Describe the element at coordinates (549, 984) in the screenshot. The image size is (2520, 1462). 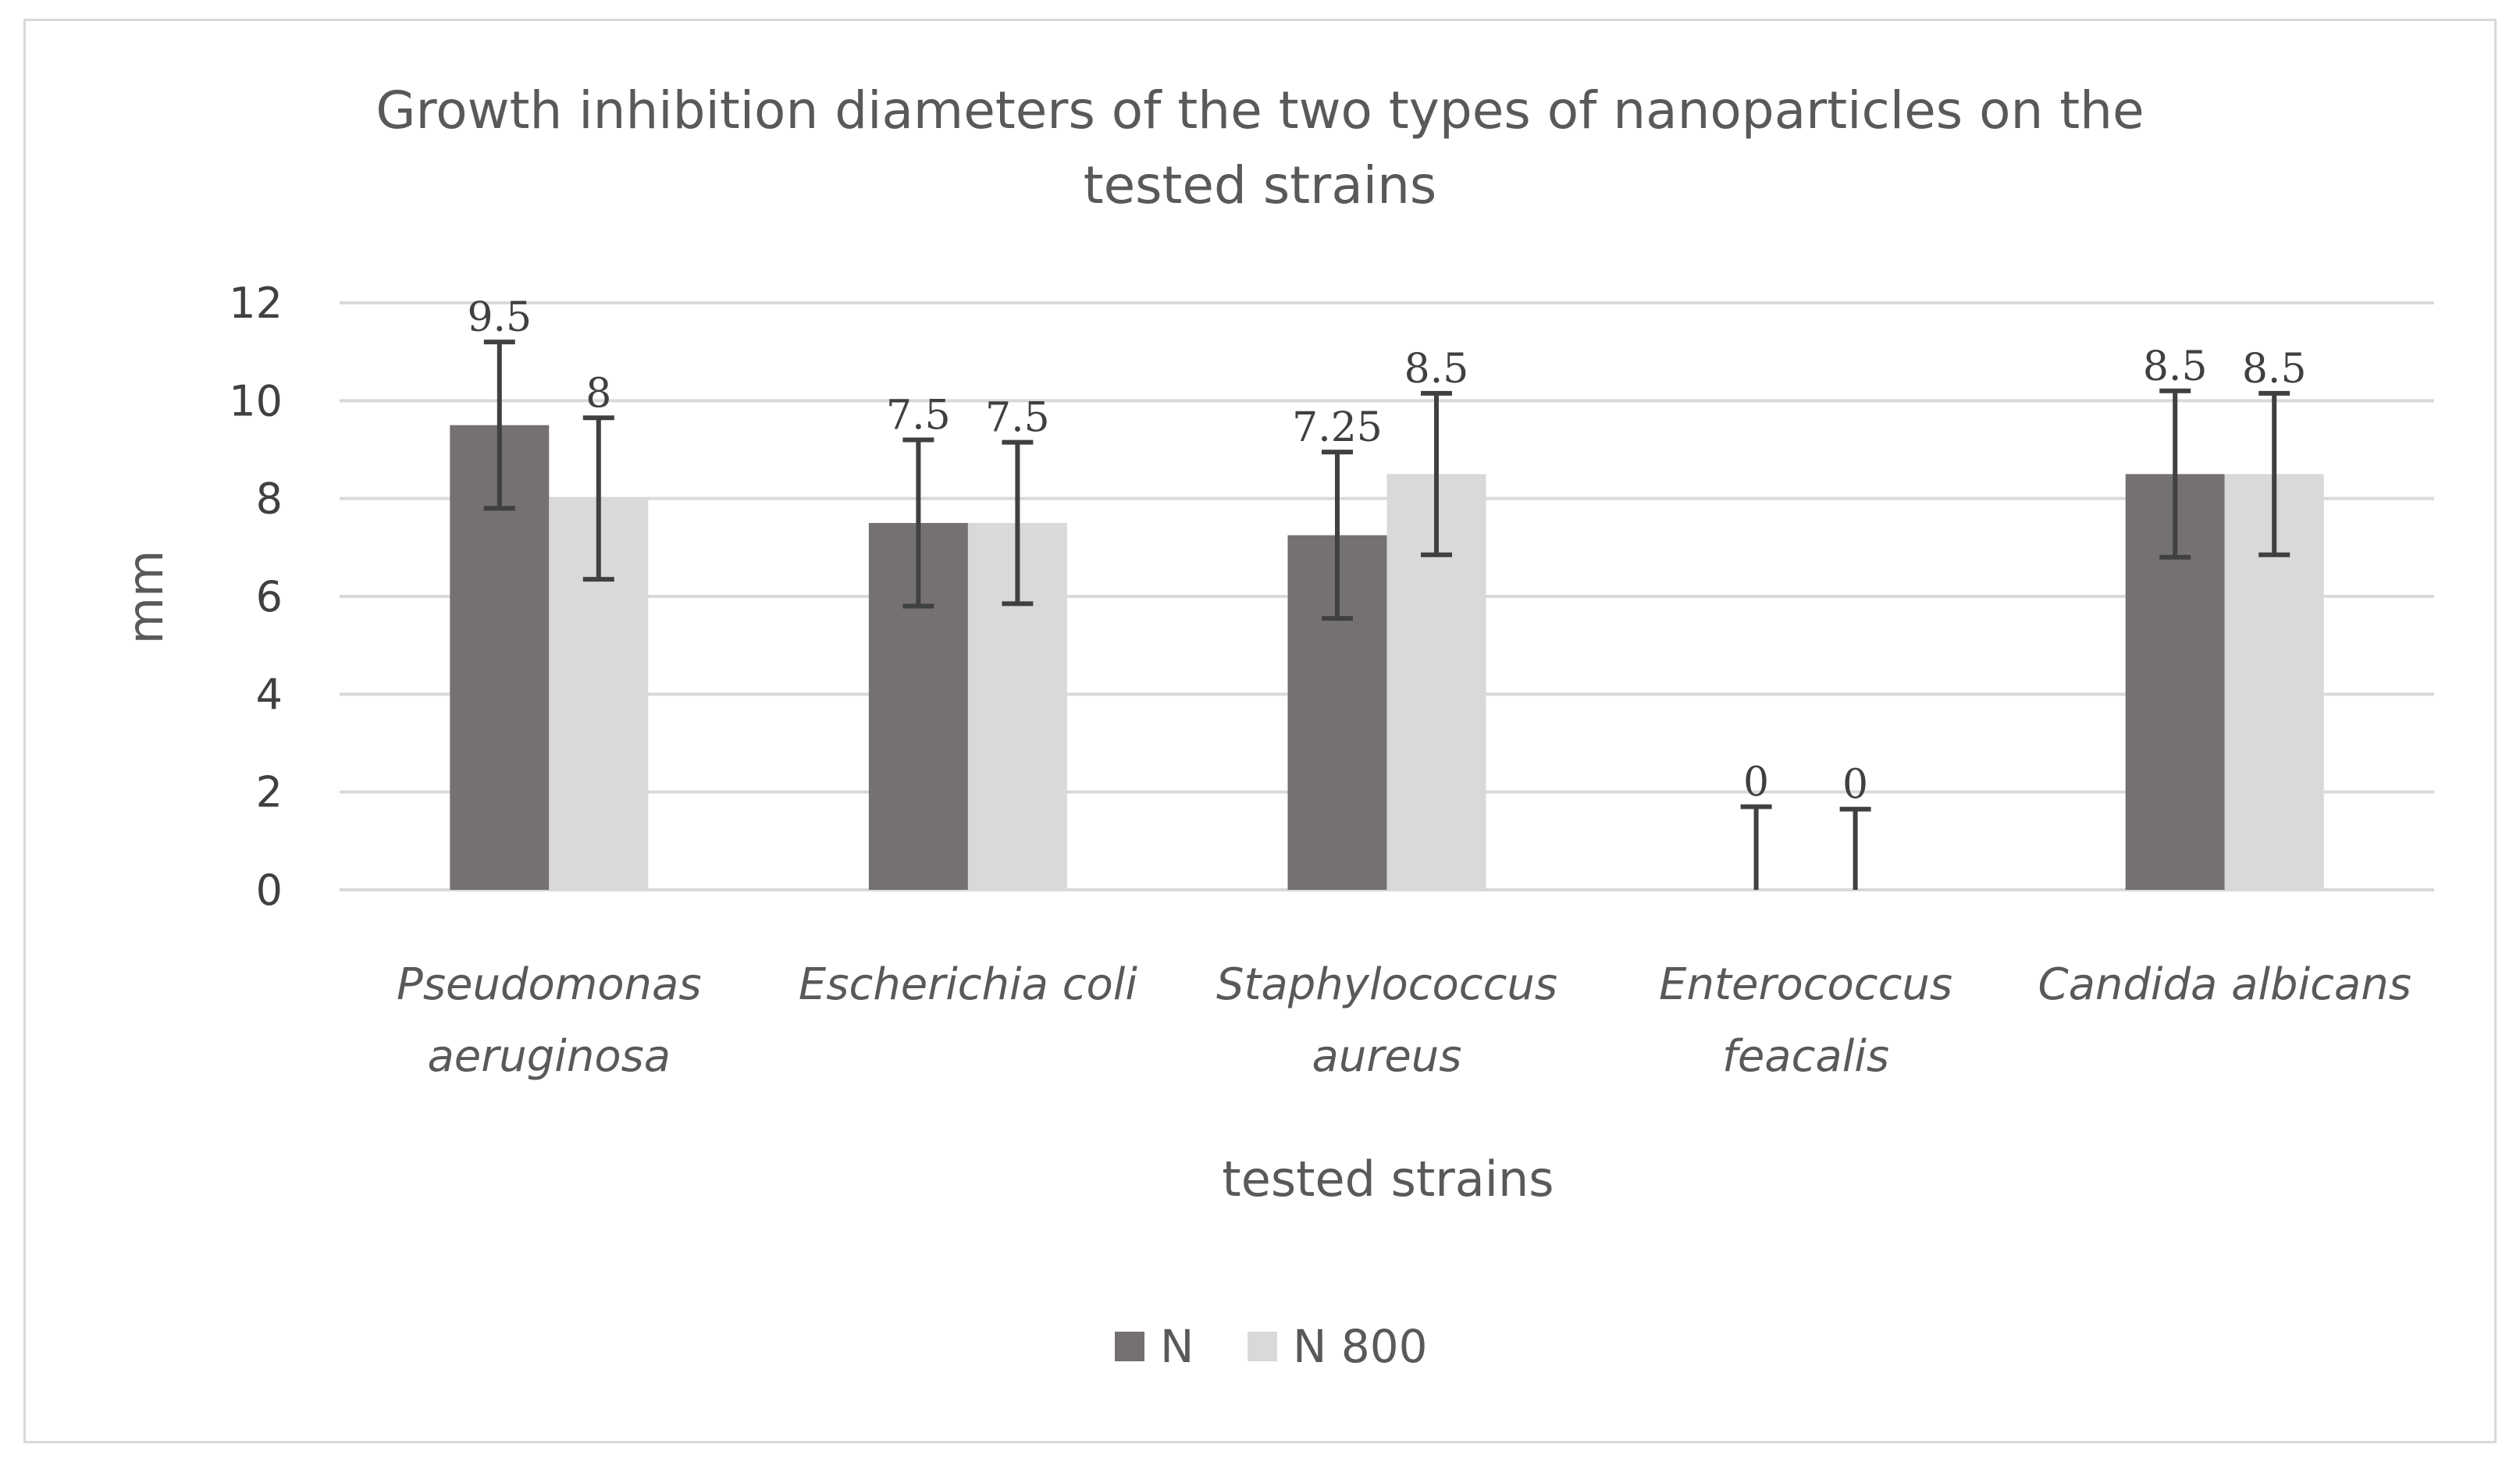
I see `x-category-label: Pseudomonas` at that location.